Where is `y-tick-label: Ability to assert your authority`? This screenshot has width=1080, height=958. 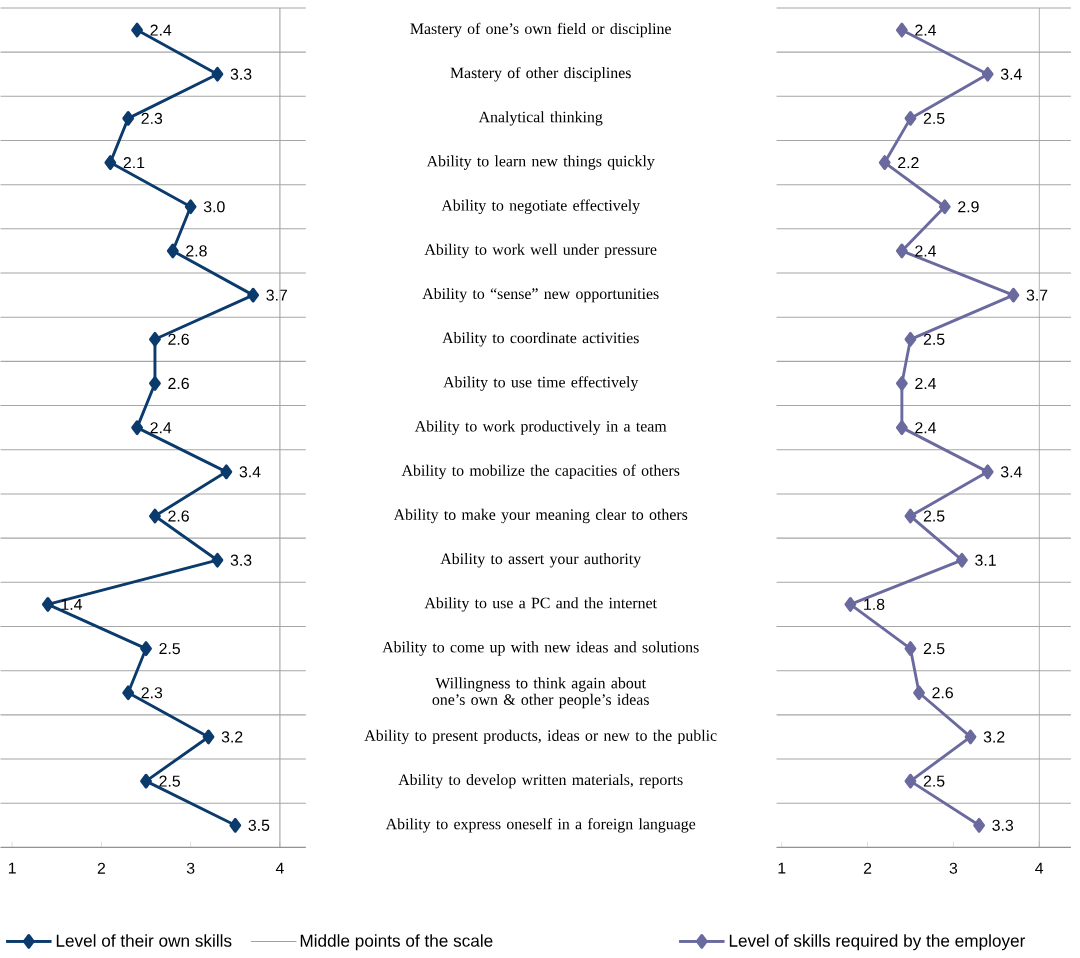 y-tick-label: Ability to assert your authority is located at coordinates (541, 560).